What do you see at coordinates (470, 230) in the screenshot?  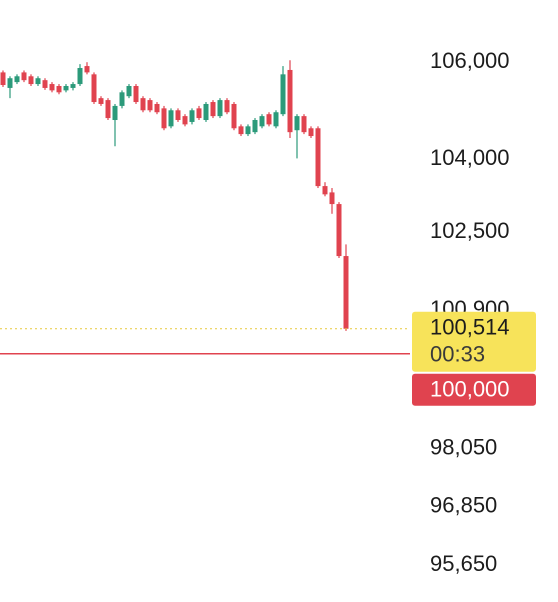 I see `y-tick-label: 102,500` at bounding box center [470, 230].